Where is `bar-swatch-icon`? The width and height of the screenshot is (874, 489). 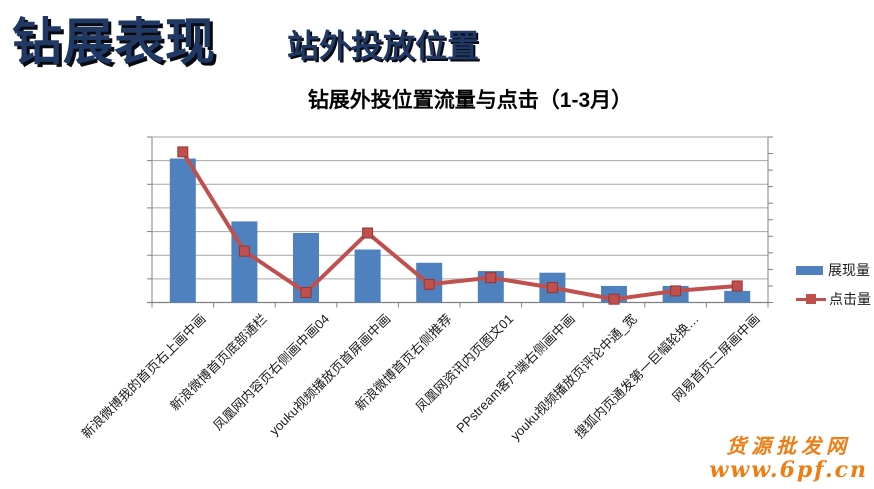
bar-swatch-icon is located at coordinates (809, 270).